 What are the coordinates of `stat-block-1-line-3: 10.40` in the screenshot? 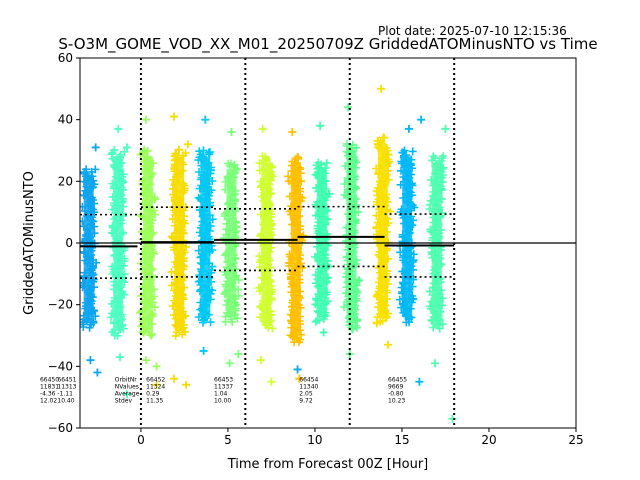 It's located at (65, 401).